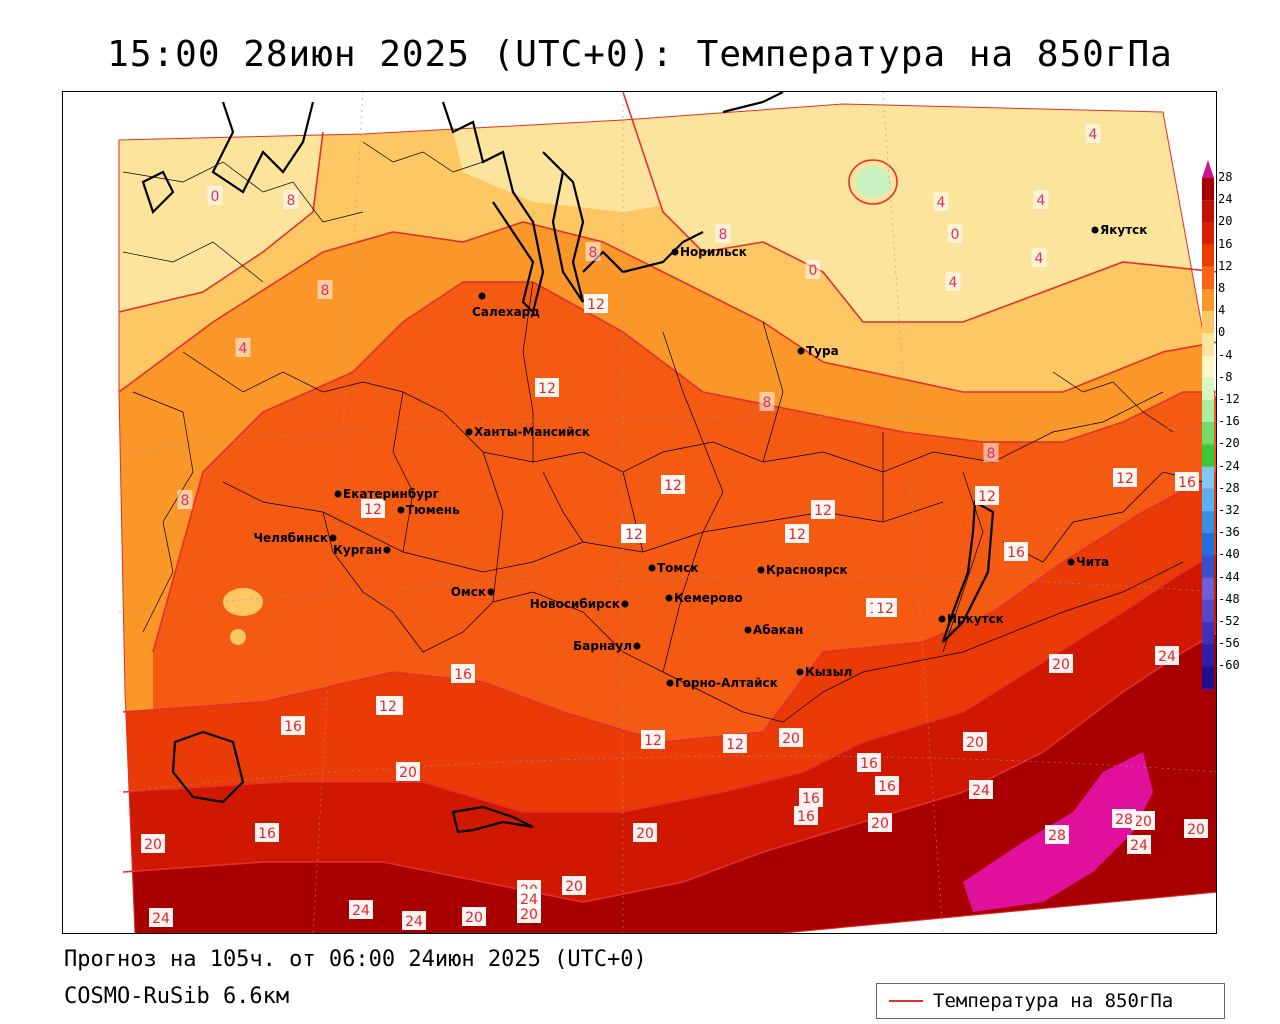  I want to click on city-label: Тура, so click(822, 351).